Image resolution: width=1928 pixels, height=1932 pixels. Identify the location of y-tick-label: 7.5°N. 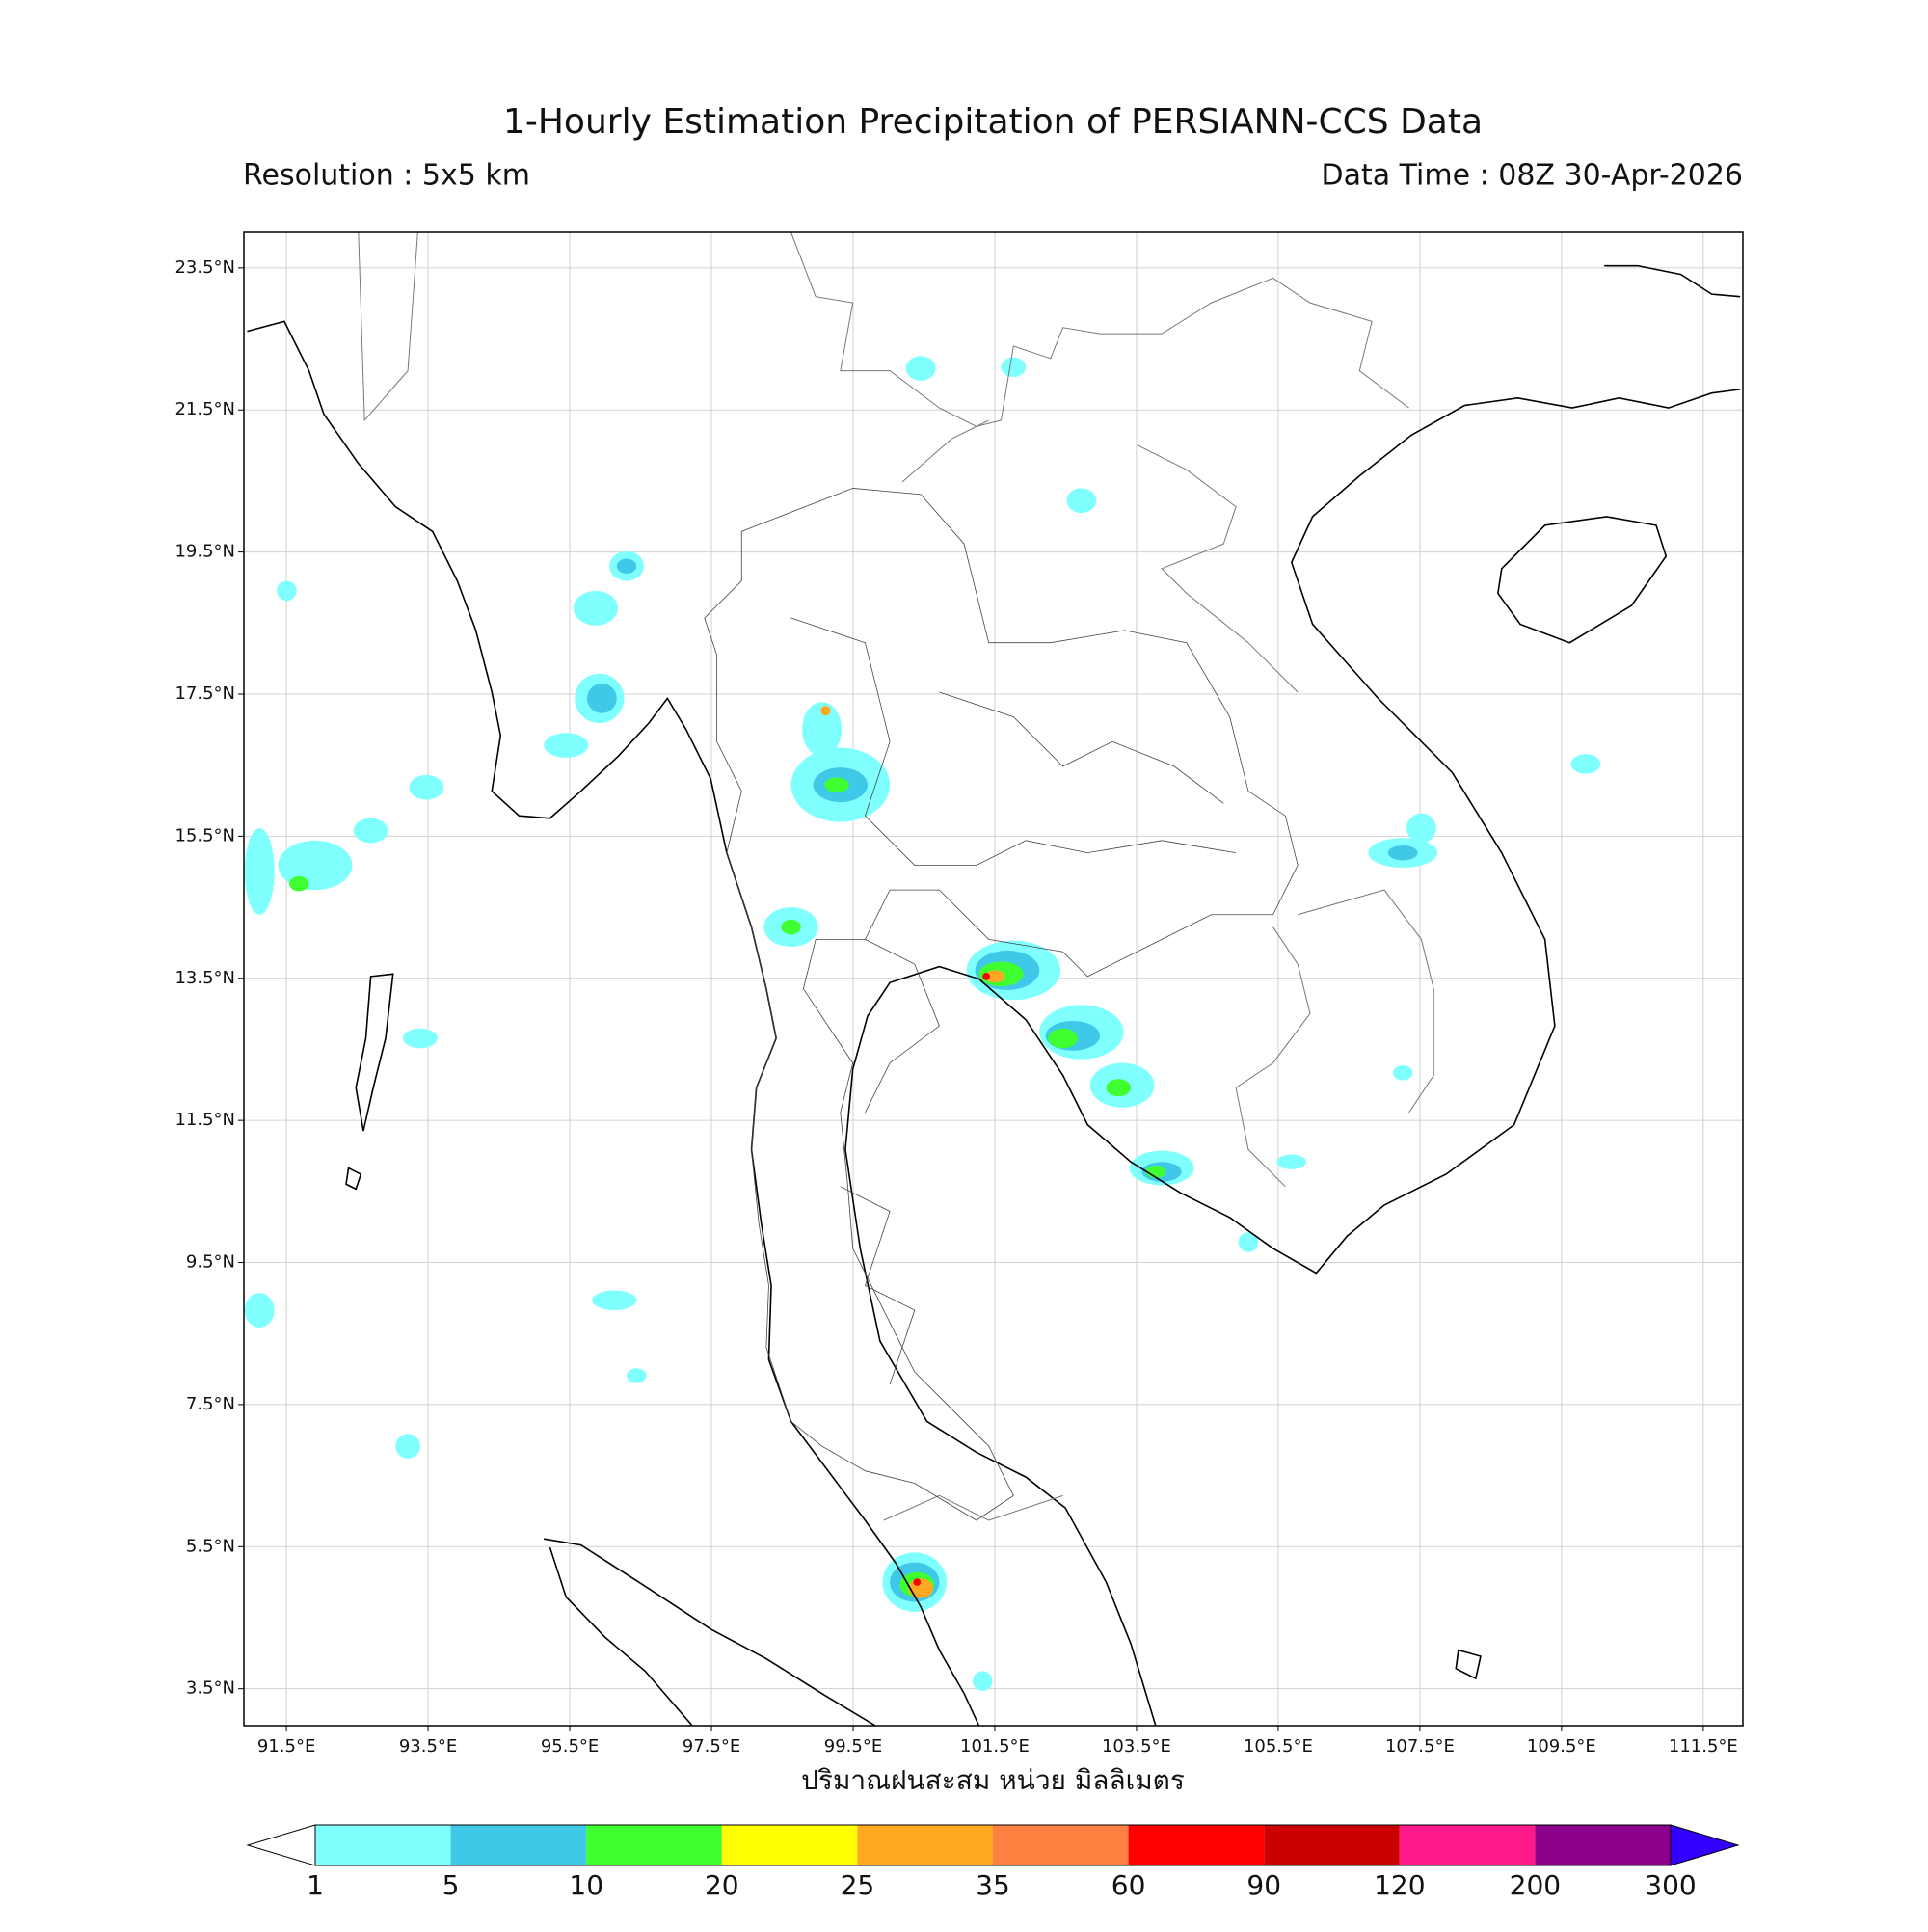
(211, 1404).